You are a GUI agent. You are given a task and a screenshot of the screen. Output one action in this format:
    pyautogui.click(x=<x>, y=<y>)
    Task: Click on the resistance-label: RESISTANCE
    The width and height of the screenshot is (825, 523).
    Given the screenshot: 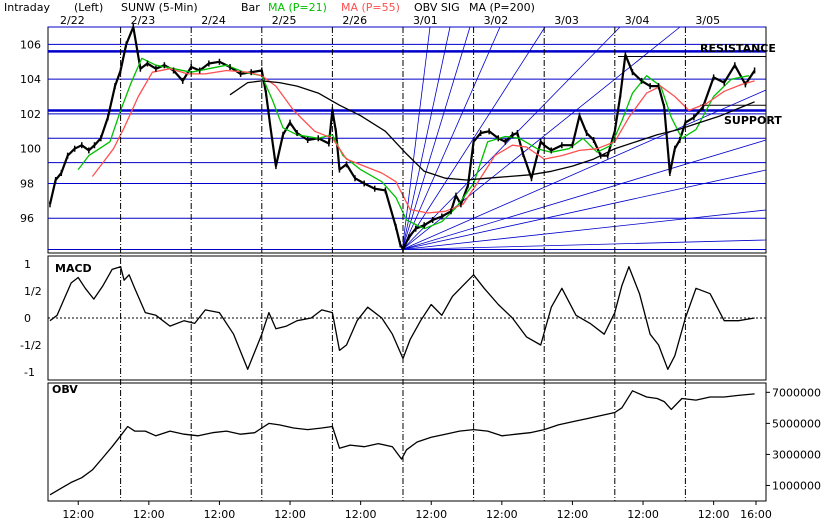 What is the action you would take?
    pyautogui.click(x=738, y=48)
    